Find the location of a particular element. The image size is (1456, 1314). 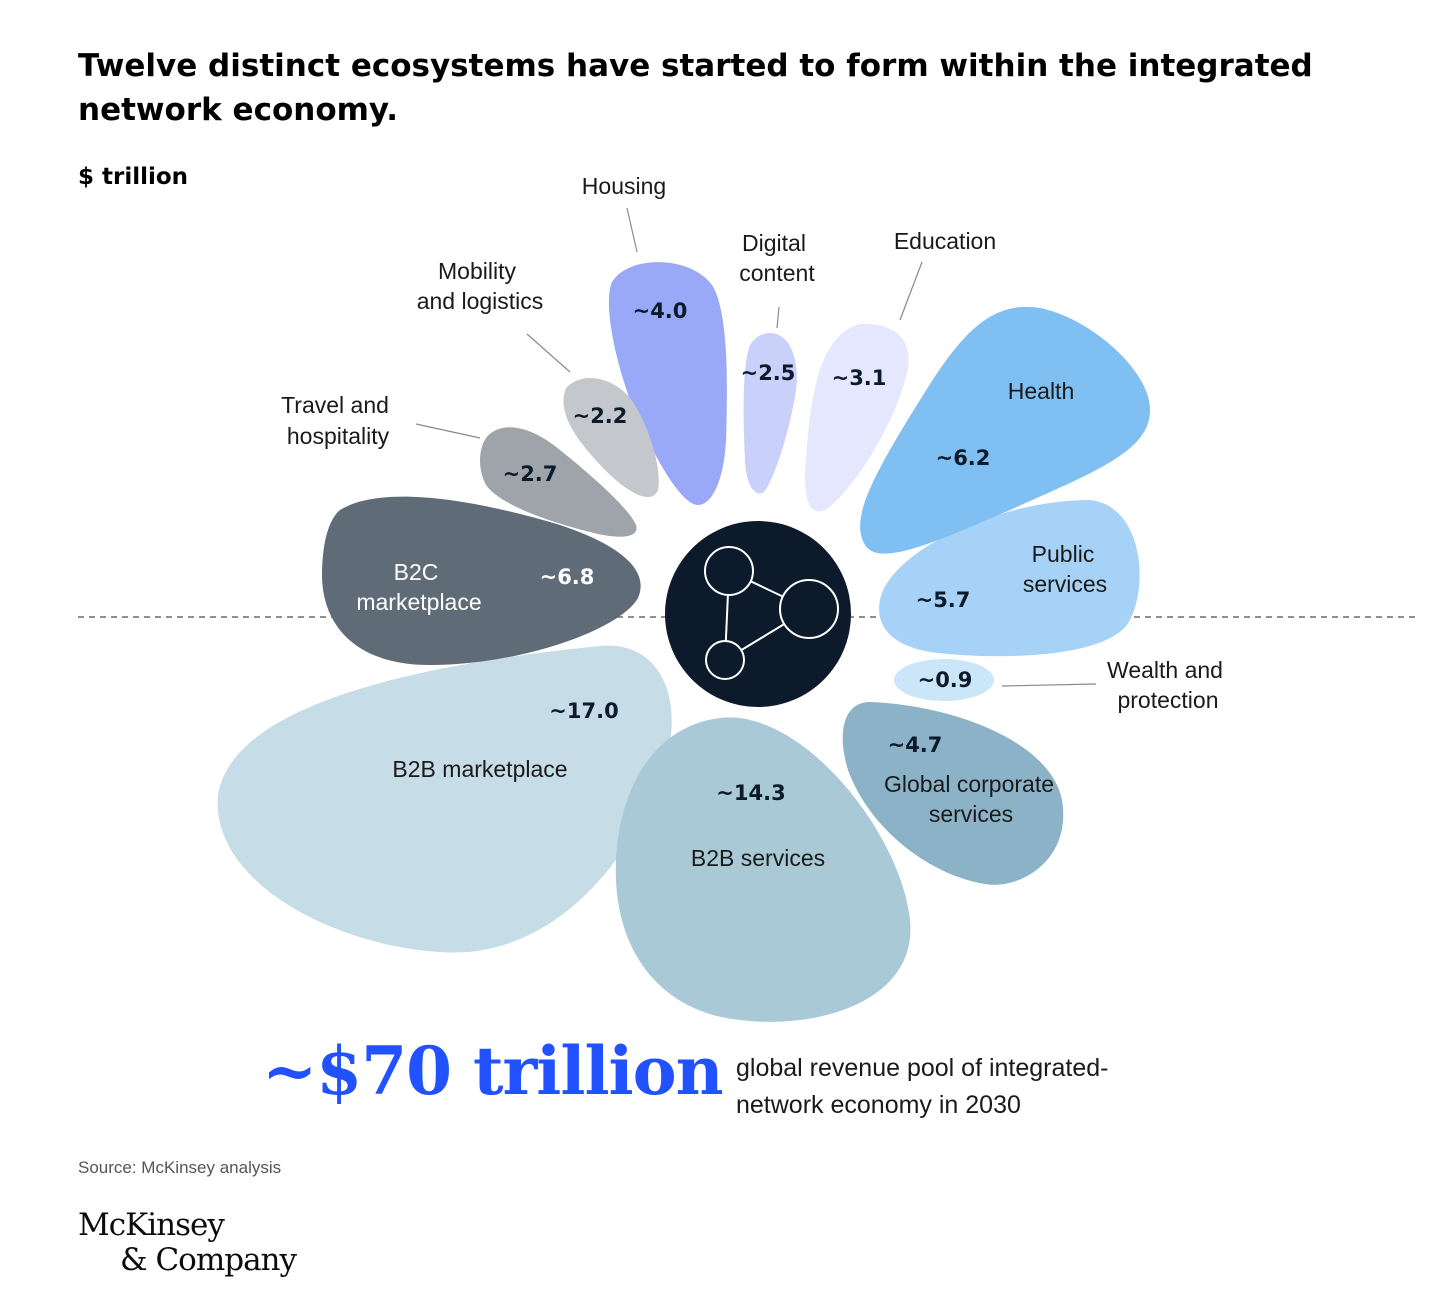

label-mobility-line1: Mobility is located at coordinates (477, 271).